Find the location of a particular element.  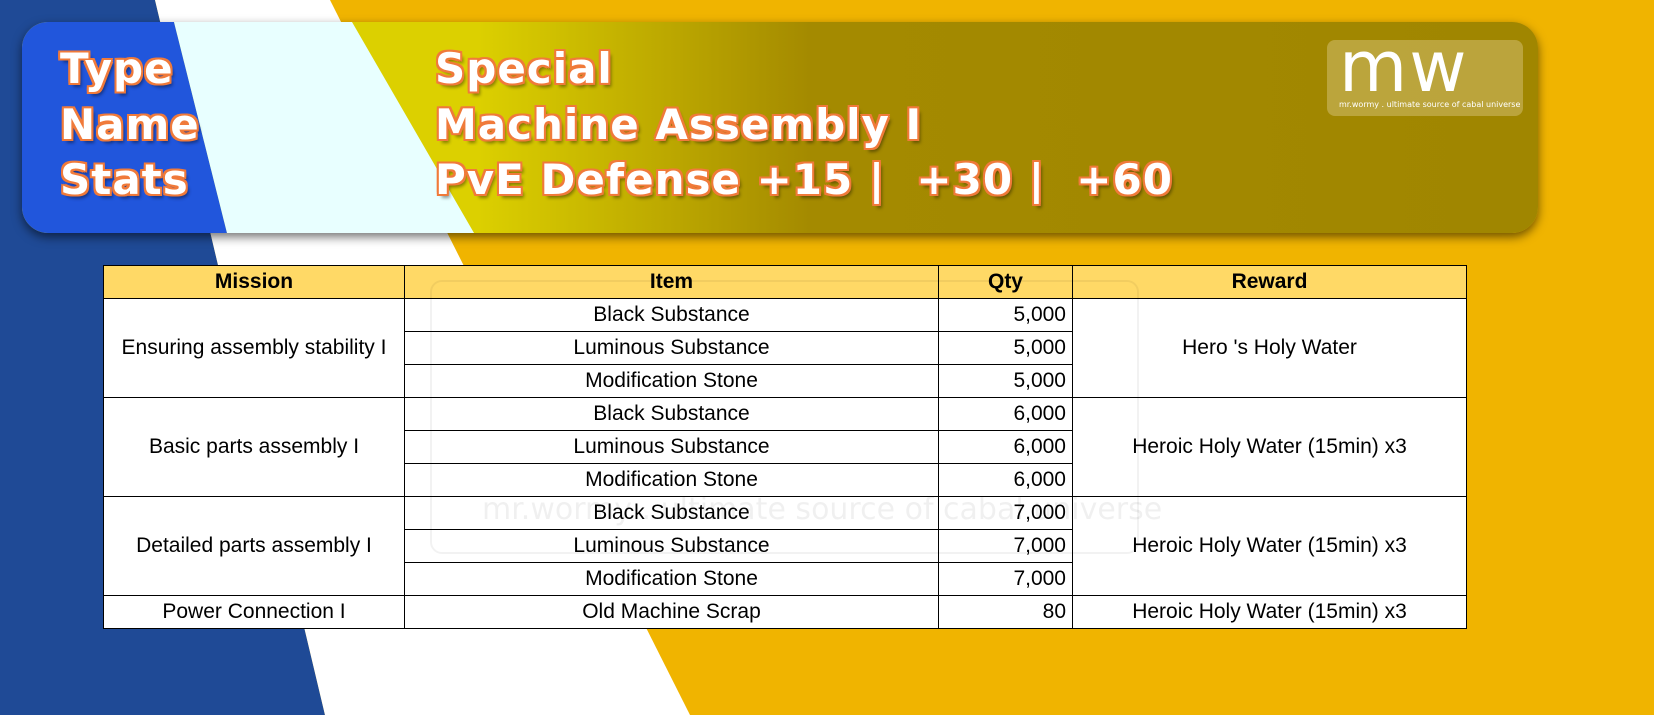

type-value: Special is located at coordinates (524, 68).